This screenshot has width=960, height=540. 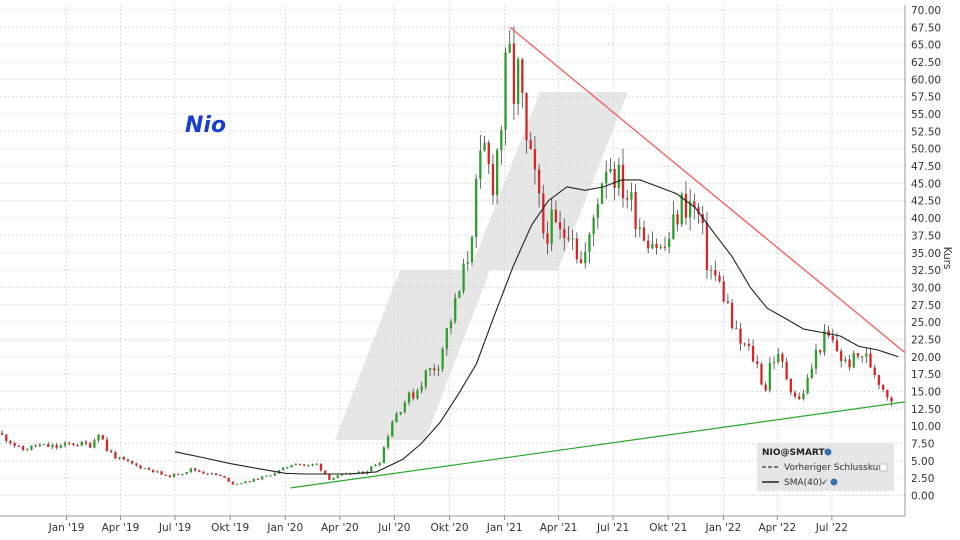 I want to click on x-tick-label: Jan '19, so click(x=66, y=528).